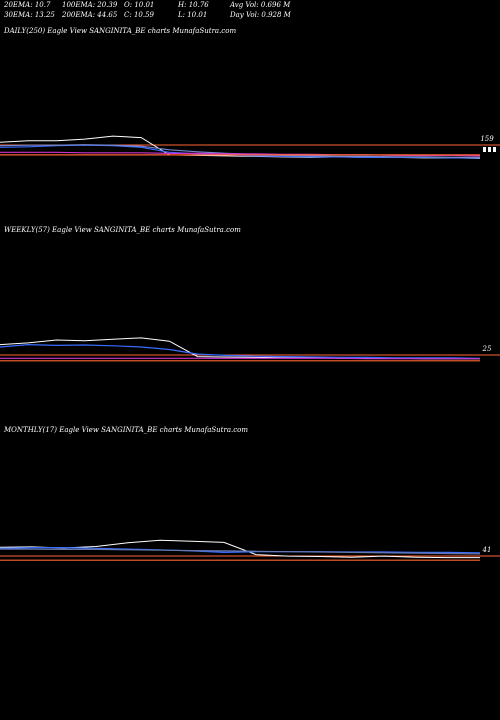 The width and height of the screenshot is (500, 720). I want to click on monthly-chart, so click(250, 550).